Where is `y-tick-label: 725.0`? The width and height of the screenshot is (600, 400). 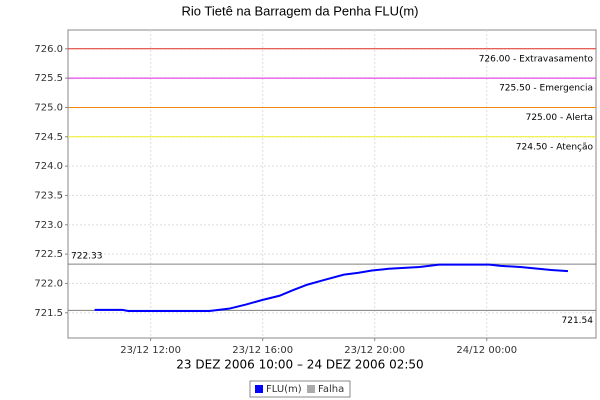 y-tick-label: 725.0 is located at coordinates (48, 107).